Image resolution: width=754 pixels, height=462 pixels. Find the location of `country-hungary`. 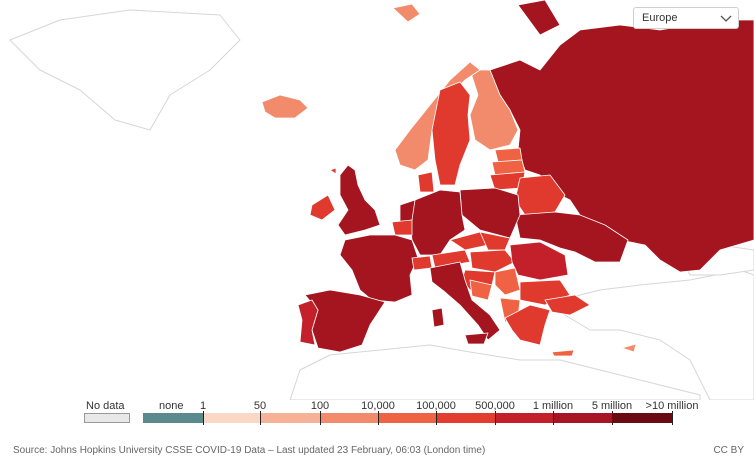

country-hungary is located at coordinates (492, 261).